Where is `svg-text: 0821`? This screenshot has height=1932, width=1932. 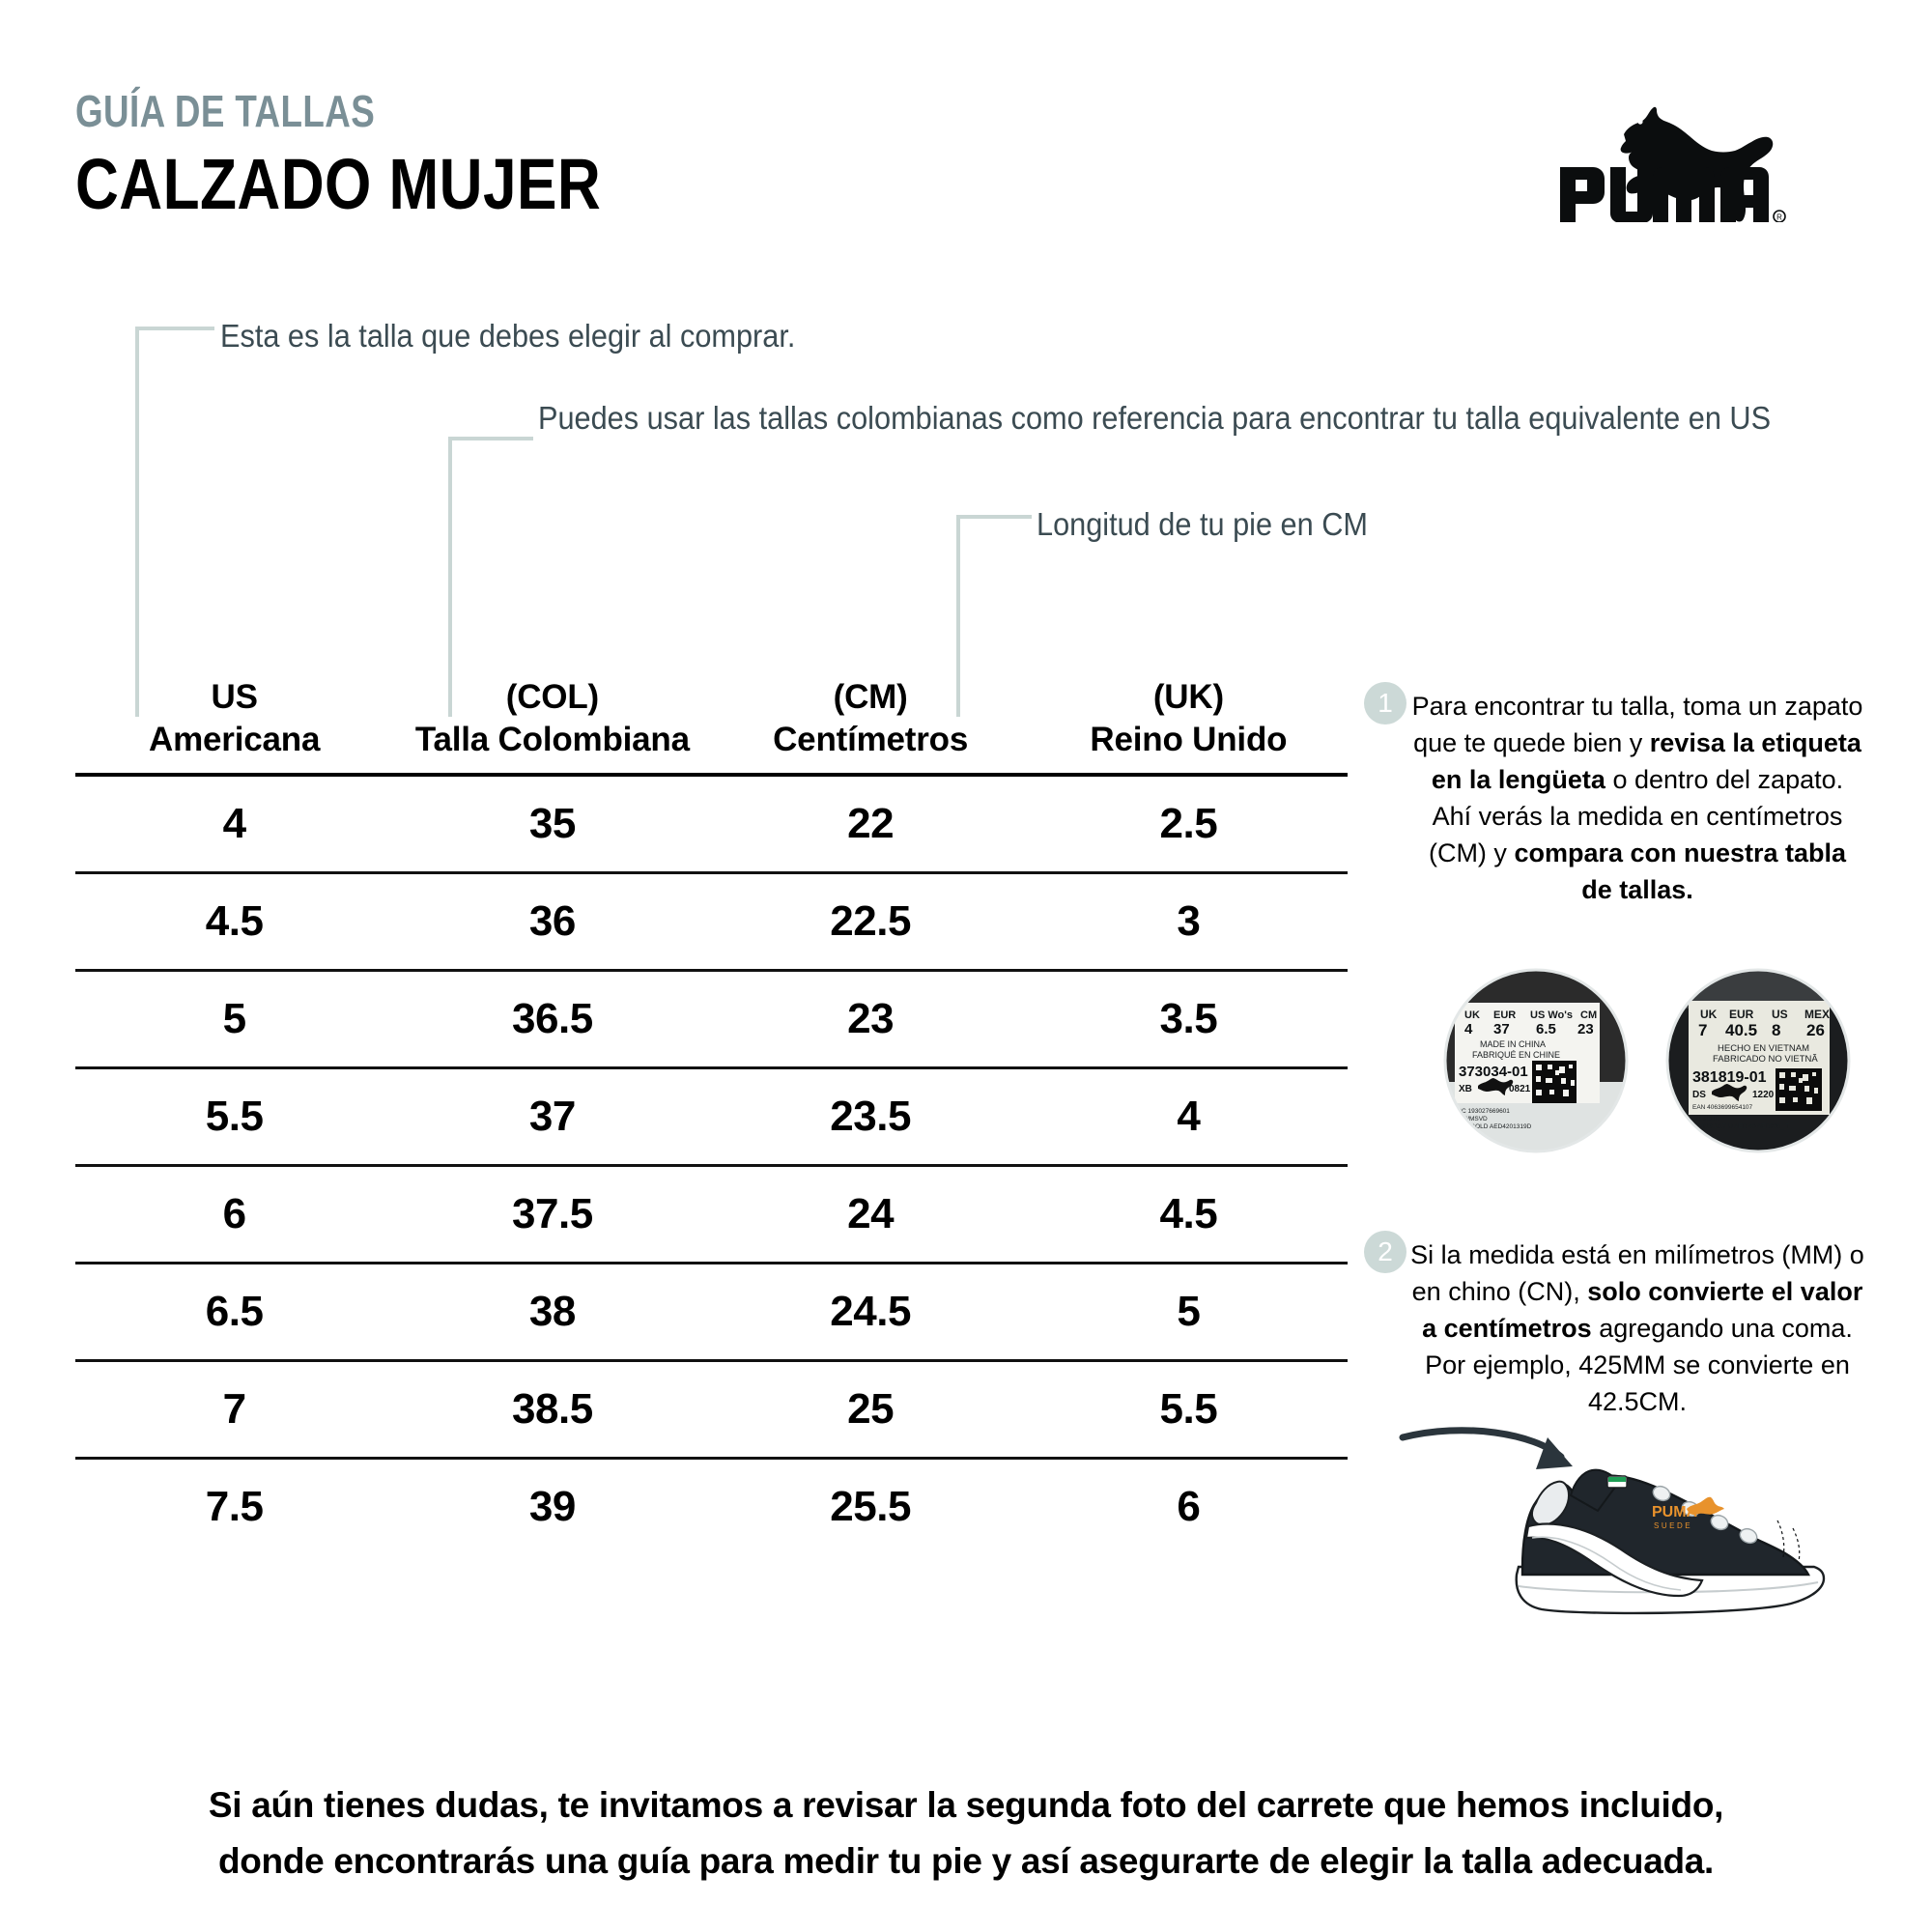
svg-text: 0821 is located at coordinates (1520, 1089).